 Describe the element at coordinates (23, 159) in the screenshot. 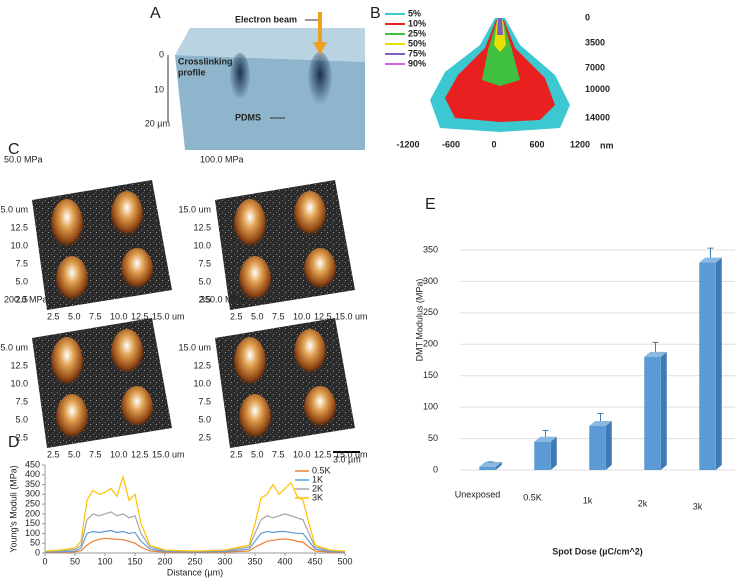

I see `afm-scale: 50.0 MPa` at that location.